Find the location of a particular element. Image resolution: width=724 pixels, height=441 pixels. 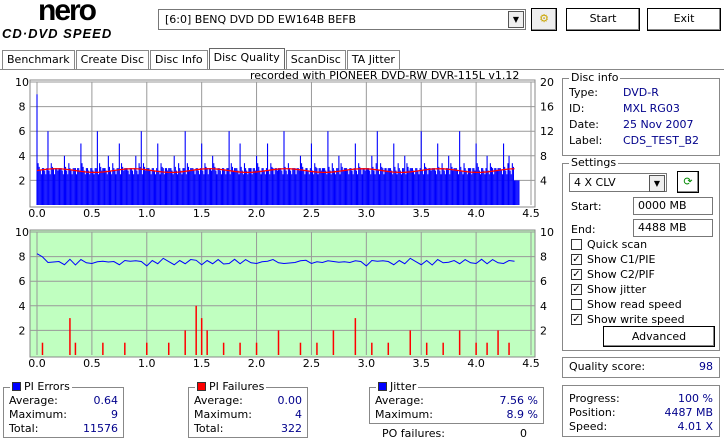

checkbox-label: Quick scan is located at coordinates (617, 244).